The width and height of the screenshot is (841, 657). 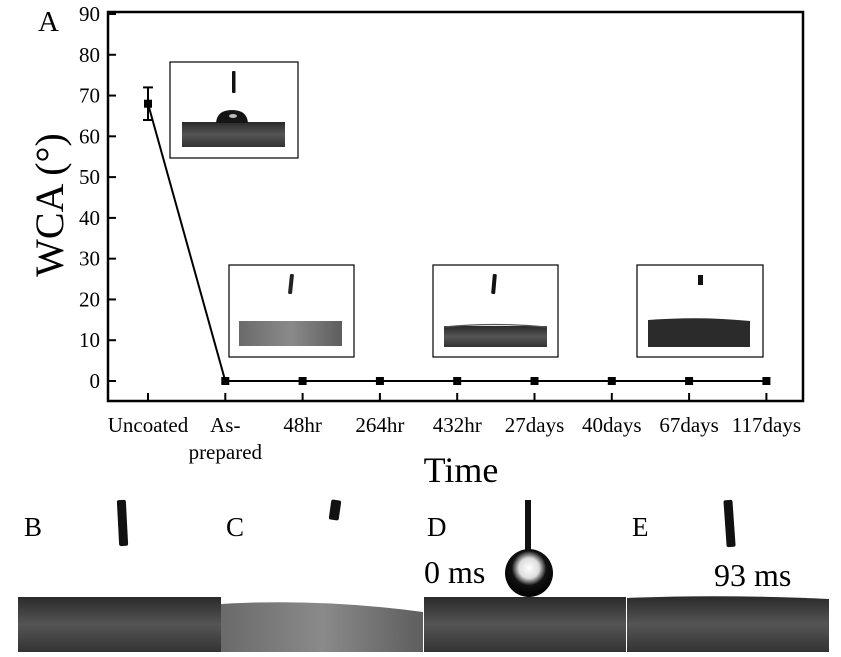 I want to click on photo-time-e: 93 ms, so click(x=752, y=575).